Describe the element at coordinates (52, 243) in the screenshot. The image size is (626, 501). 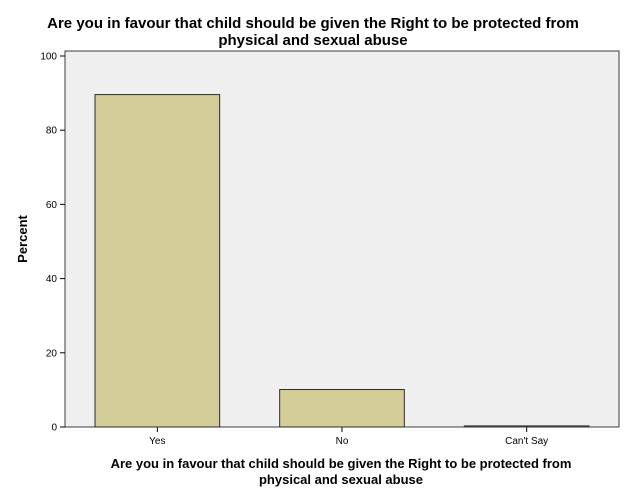
I see `y-axis: 0 20 40 60 80 100` at that location.